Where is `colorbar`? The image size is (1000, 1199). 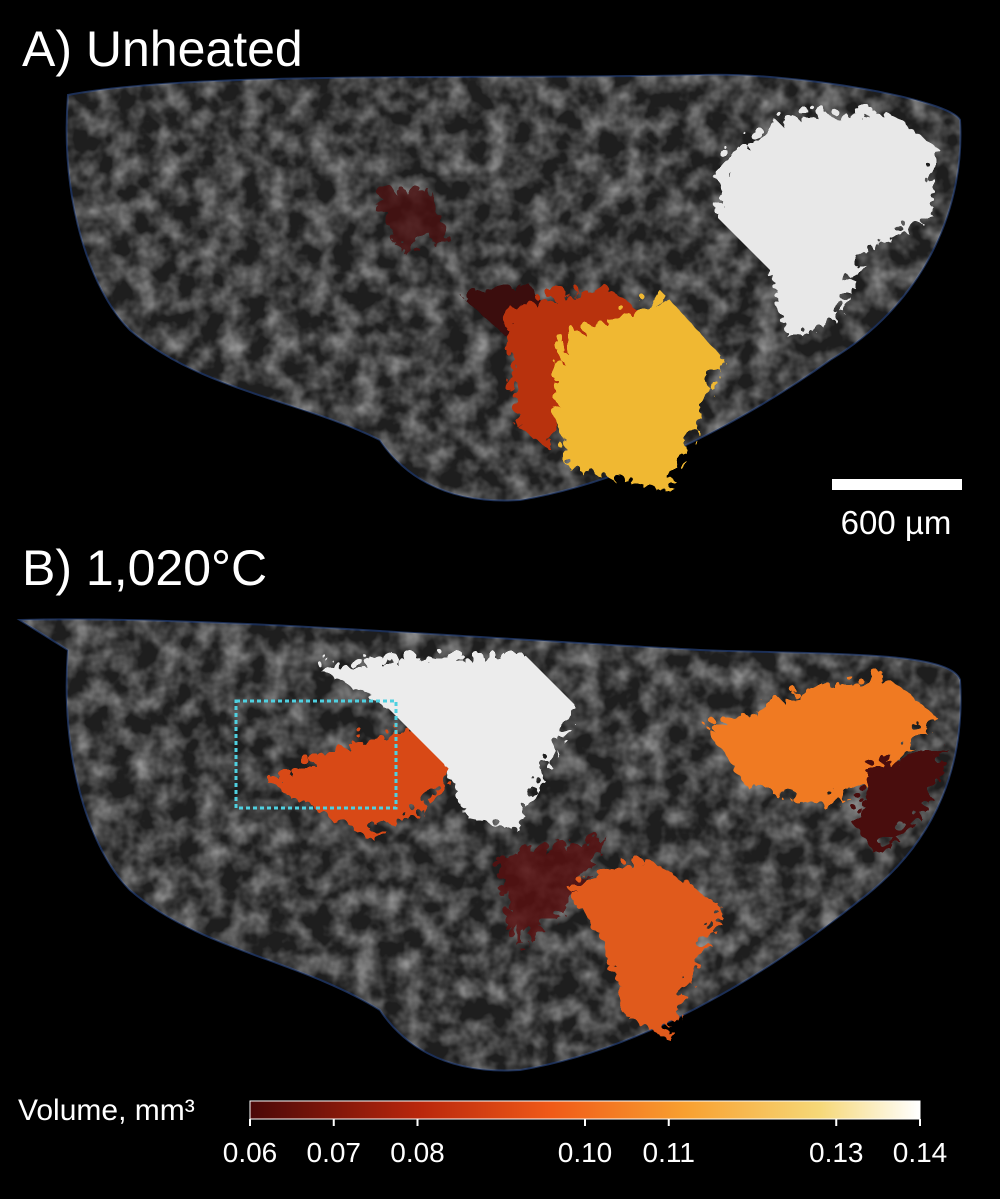 colorbar is located at coordinates (585, 1110).